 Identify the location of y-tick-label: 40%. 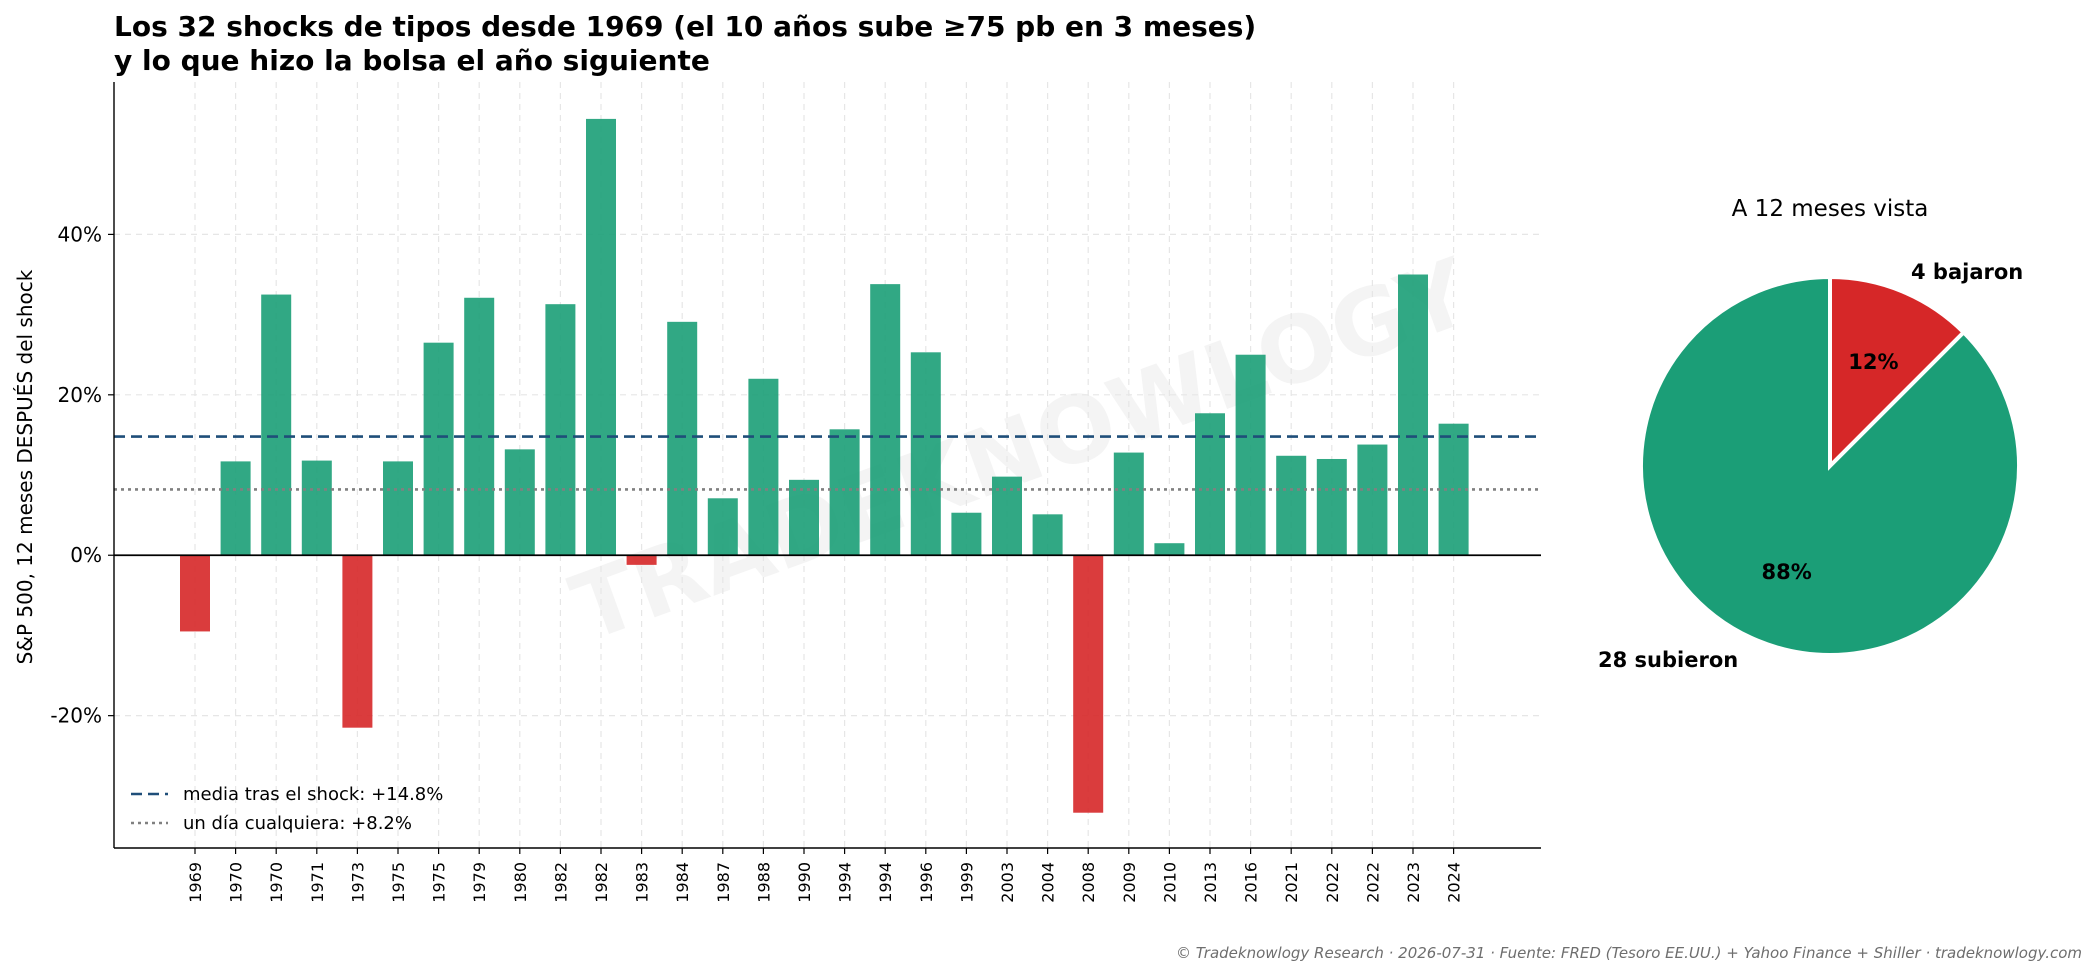
(80, 234).